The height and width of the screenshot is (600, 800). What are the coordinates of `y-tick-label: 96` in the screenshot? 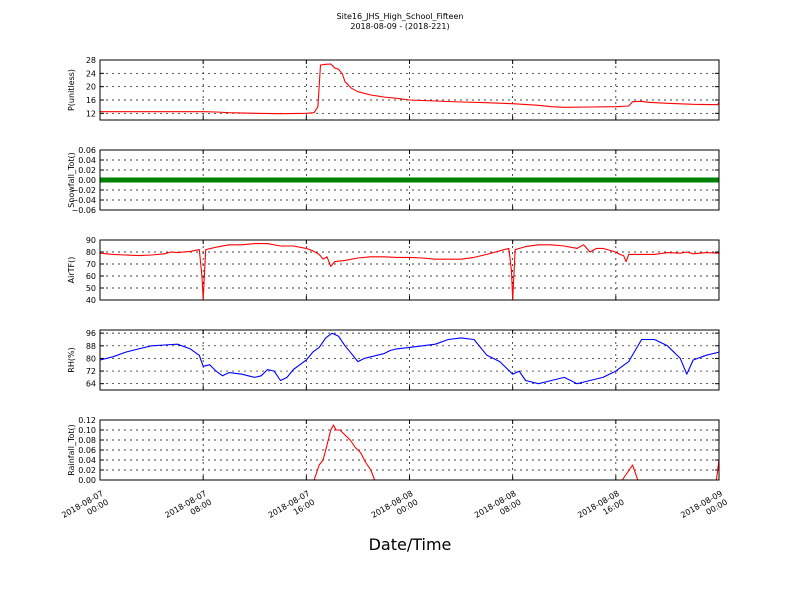 It's located at (91, 333).